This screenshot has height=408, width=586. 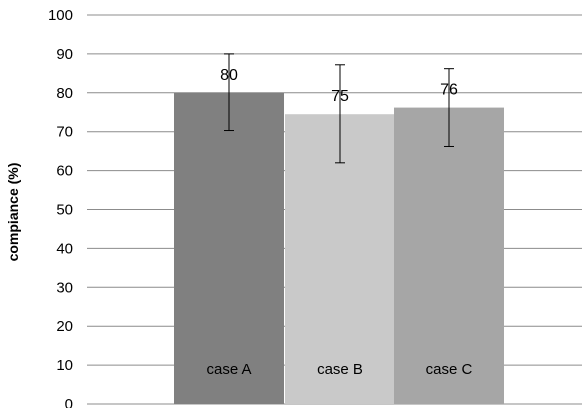 I want to click on data-label-1: 80, so click(x=229, y=75).